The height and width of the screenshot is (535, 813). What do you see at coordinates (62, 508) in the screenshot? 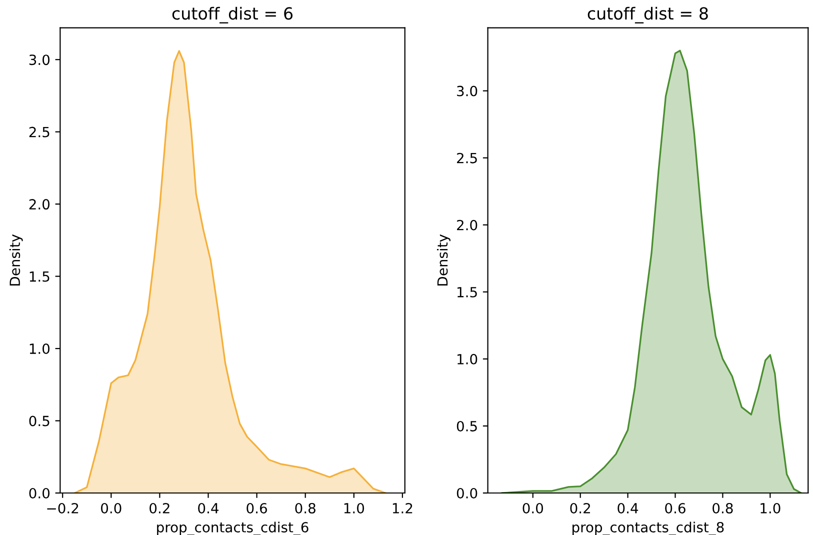
I see `x-tick-label: −0.2` at bounding box center [62, 508].